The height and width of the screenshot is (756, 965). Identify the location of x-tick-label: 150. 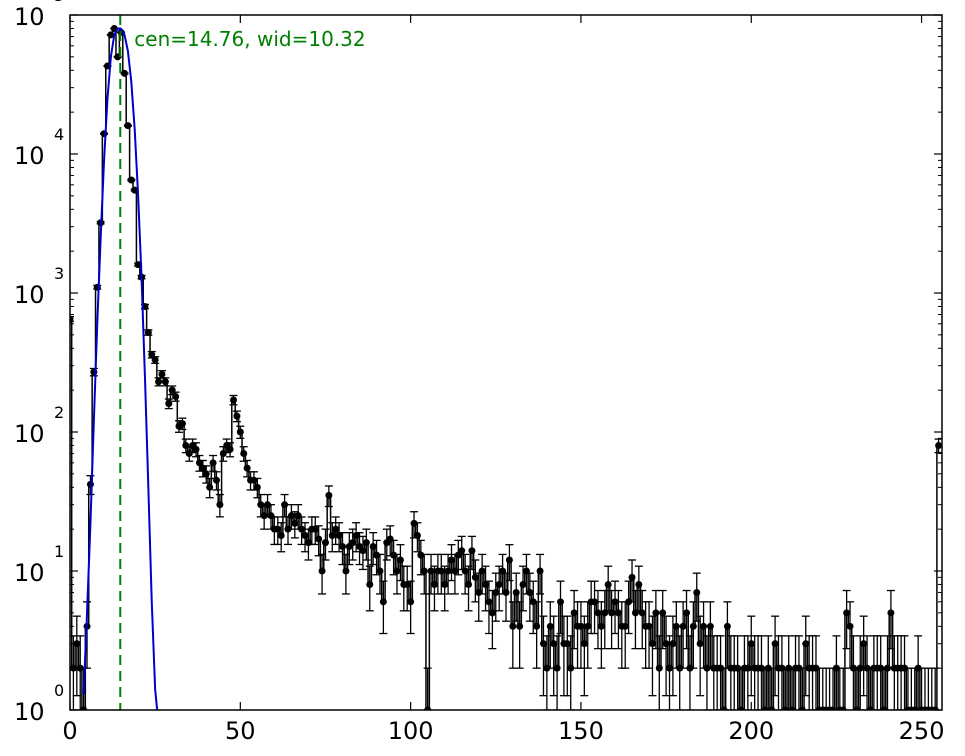
(581, 731).